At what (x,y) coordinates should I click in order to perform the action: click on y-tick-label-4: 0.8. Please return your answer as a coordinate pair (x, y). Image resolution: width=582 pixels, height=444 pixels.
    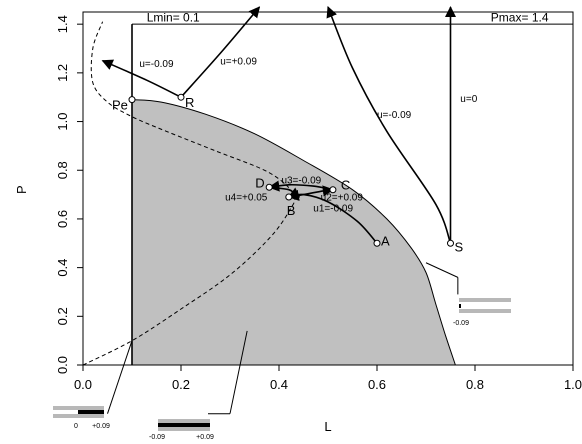
    Looking at the image, I should click on (62, 170).